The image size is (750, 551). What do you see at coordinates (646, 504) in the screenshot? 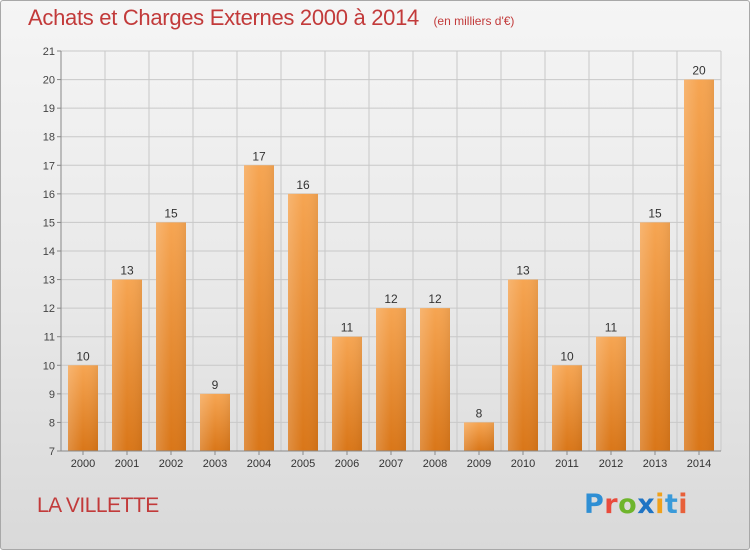
I see `logo-letter: x` at bounding box center [646, 504].